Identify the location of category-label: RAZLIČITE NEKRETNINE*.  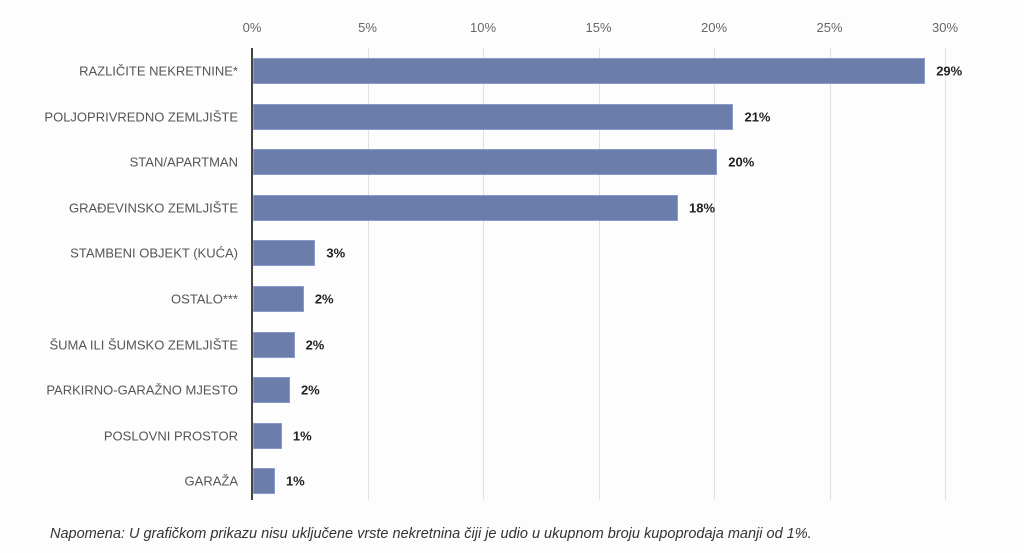
(158, 71).